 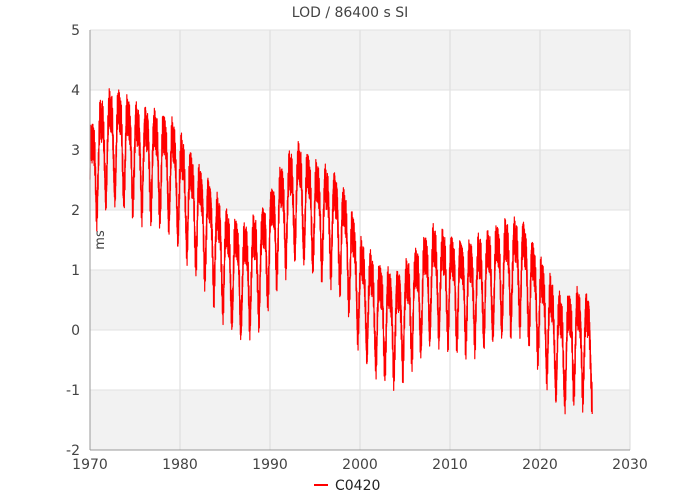 What do you see at coordinates (270, 465) in the screenshot?
I see `x-tick-label: 1990` at bounding box center [270, 465].